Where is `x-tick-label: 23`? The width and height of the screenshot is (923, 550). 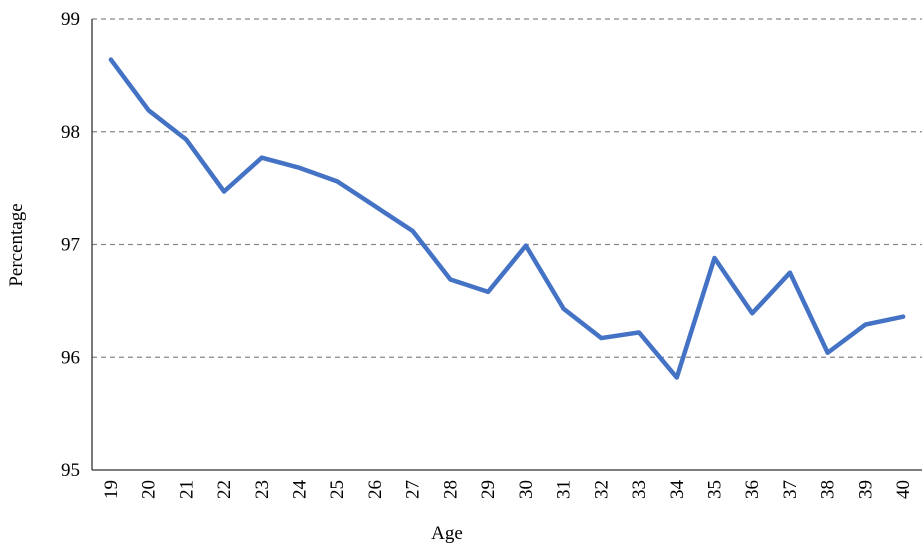 x-tick-label: 23 is located at coordinates (262, 489).